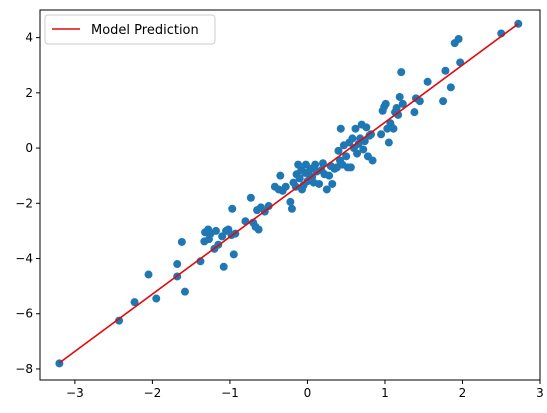 This screenshot has width=547, height=413. Describe the element at coordinates (463, 393) in the screenshot. I see `x-tick-label: 2` at that location.